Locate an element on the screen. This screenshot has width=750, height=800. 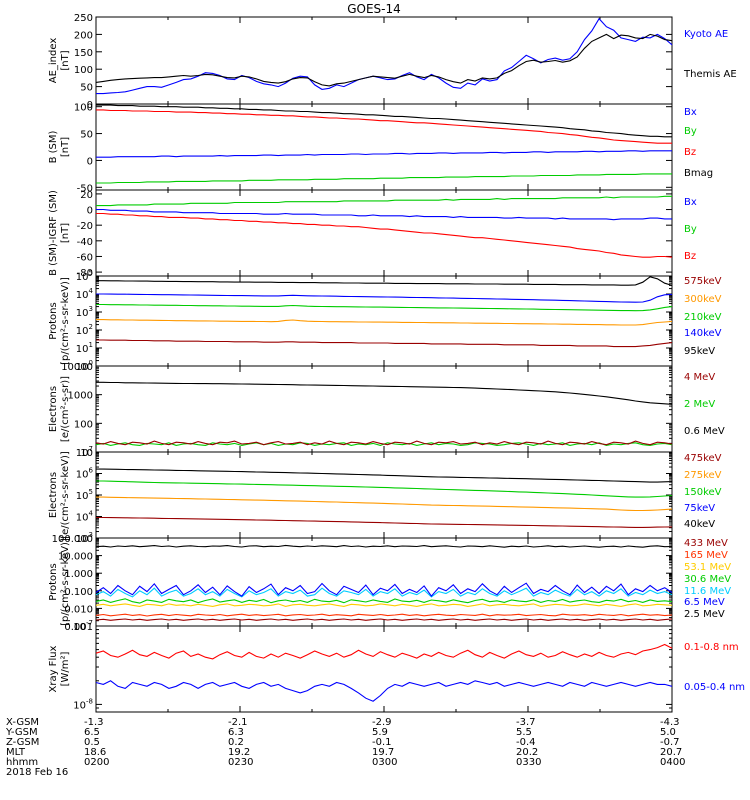
legend-label: Themis AE is located at coordinates (710, 74).